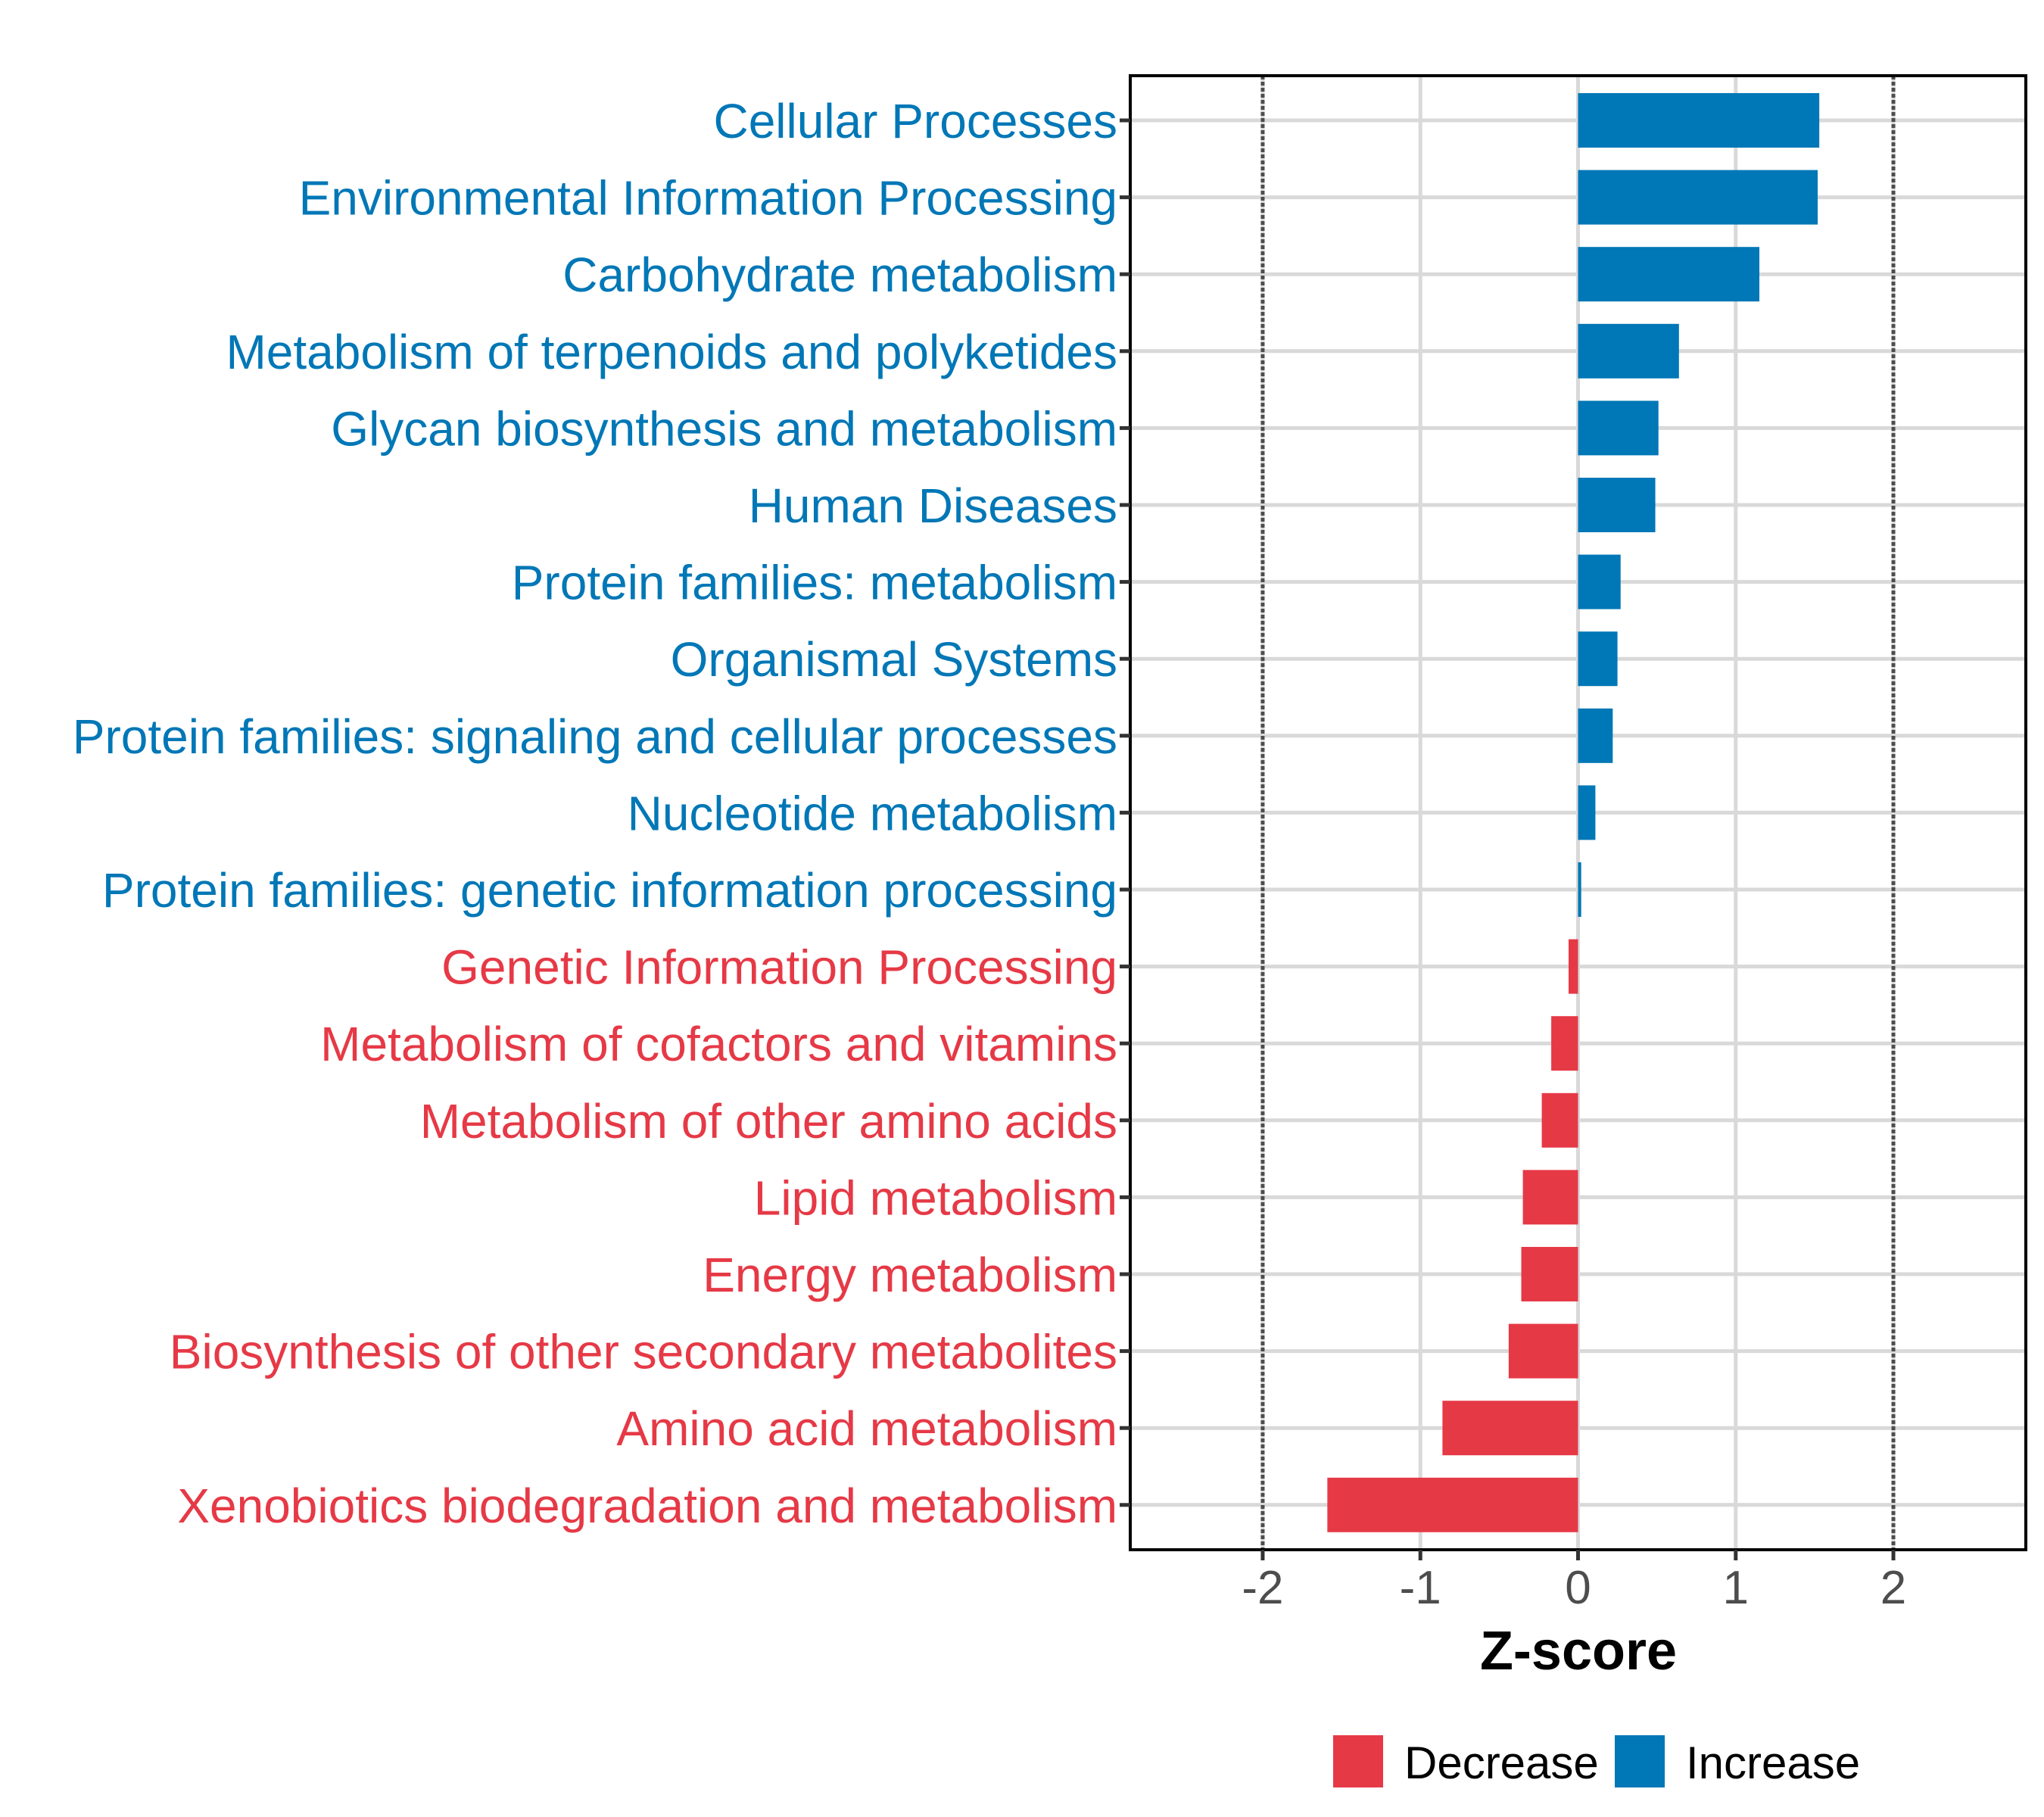  I want to click on legend-key-decrease, so click(1358, 1761).